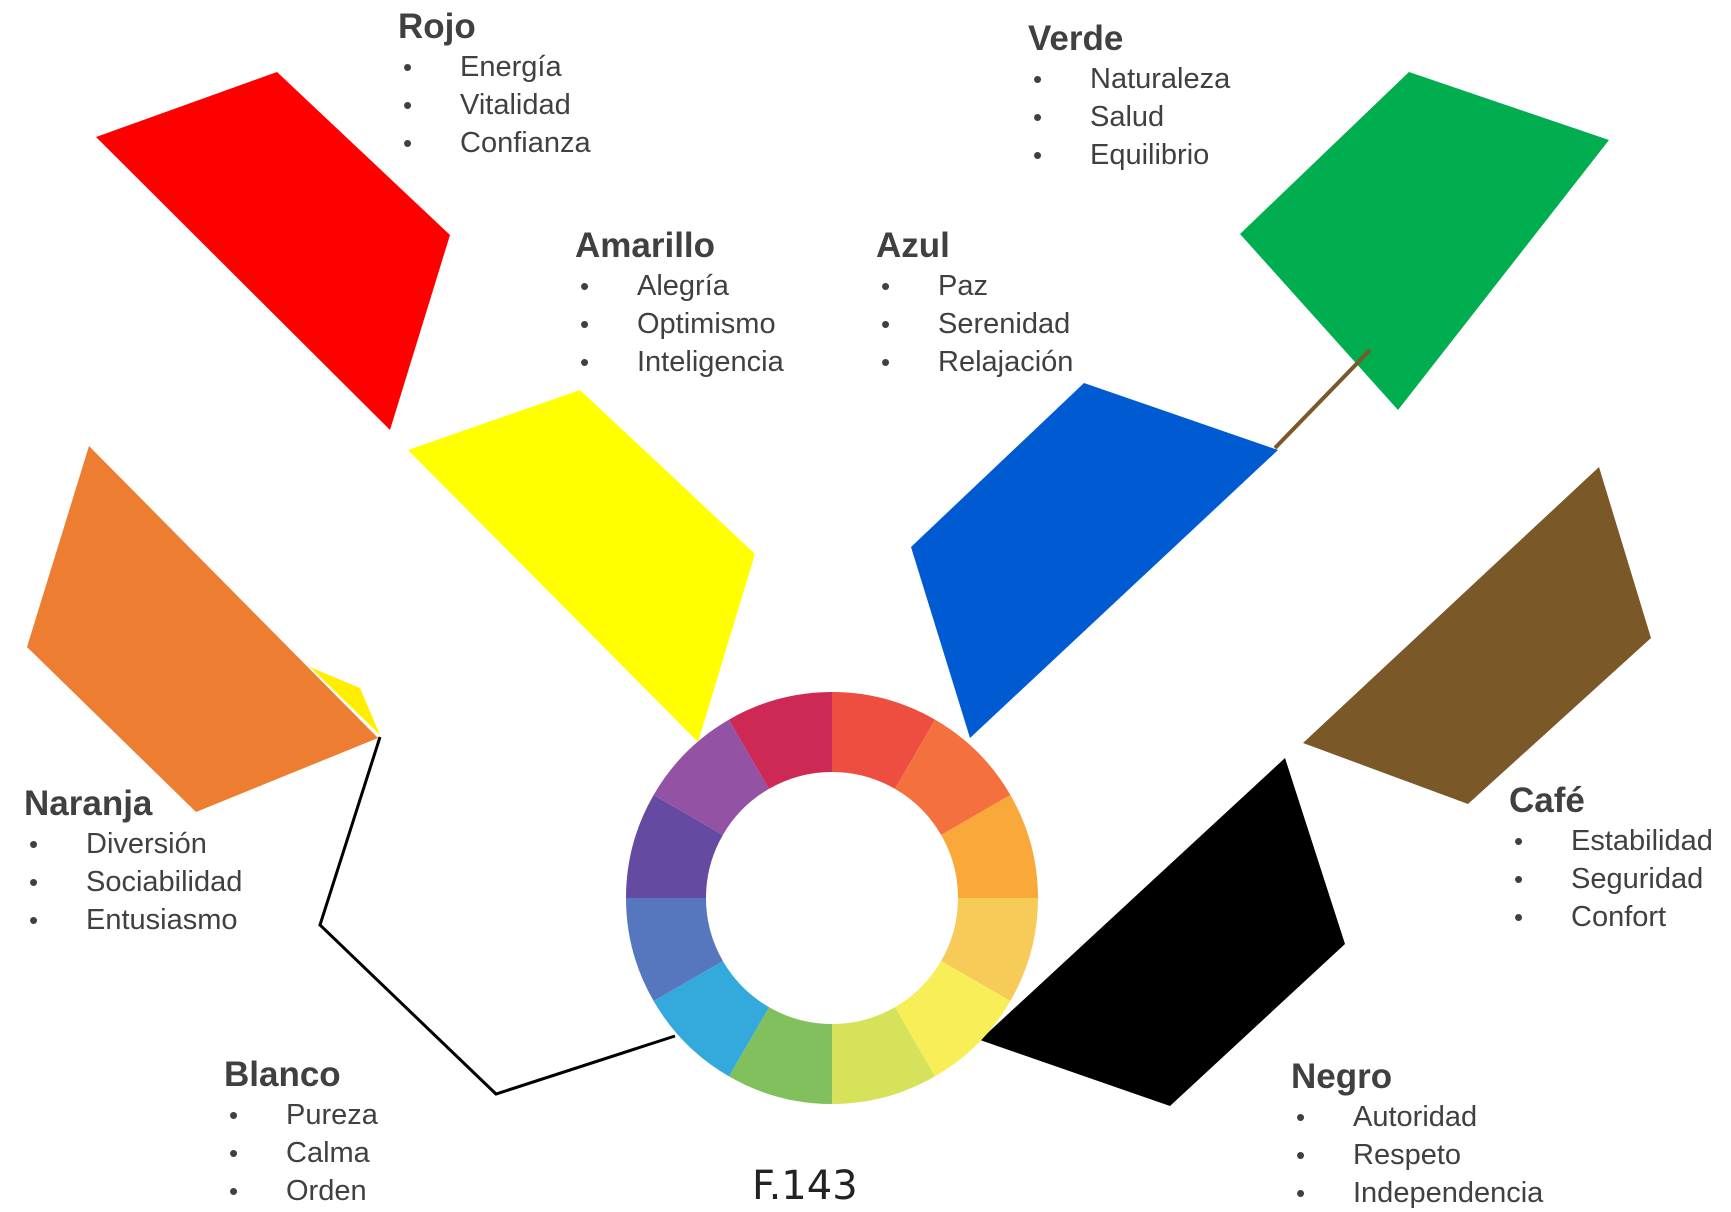 Image resolution: width=1731 pixels, height=1212 pixels. What do you see at coordinates (1417, 1117) in the screenshot?
I see `list-item: Autoridad` at bounding box center [1417, 1117].